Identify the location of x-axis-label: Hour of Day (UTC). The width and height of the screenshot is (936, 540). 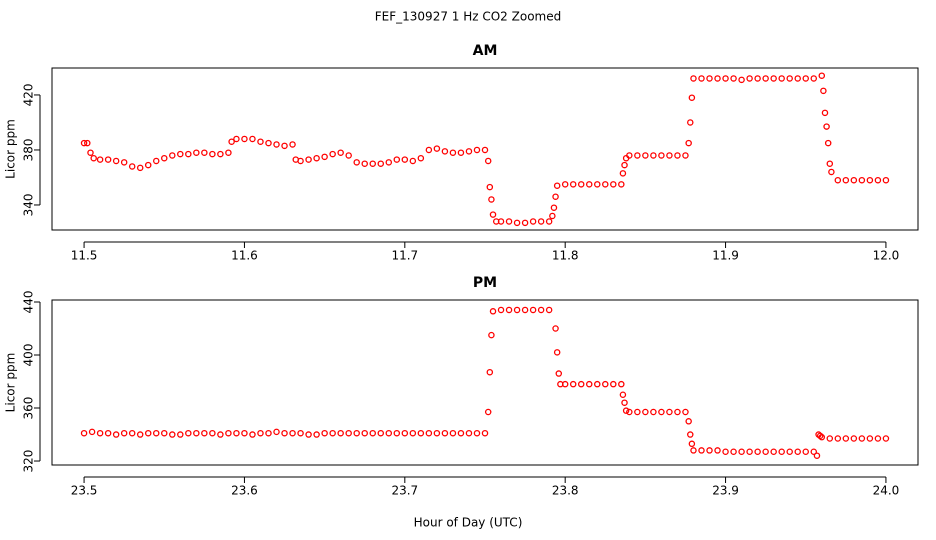
(468, 523).